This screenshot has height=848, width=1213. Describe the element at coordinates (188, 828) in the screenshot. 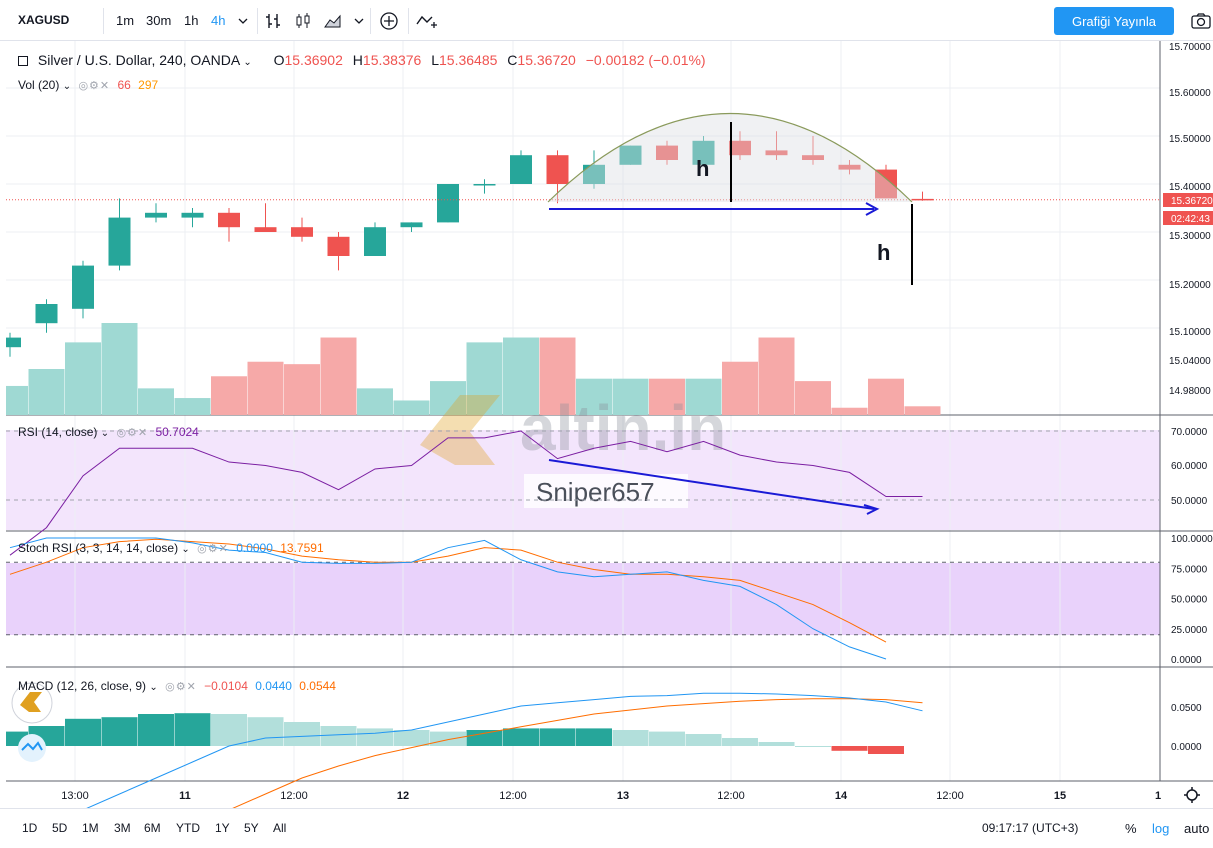

I see `range-ytd: YTD` at that location.